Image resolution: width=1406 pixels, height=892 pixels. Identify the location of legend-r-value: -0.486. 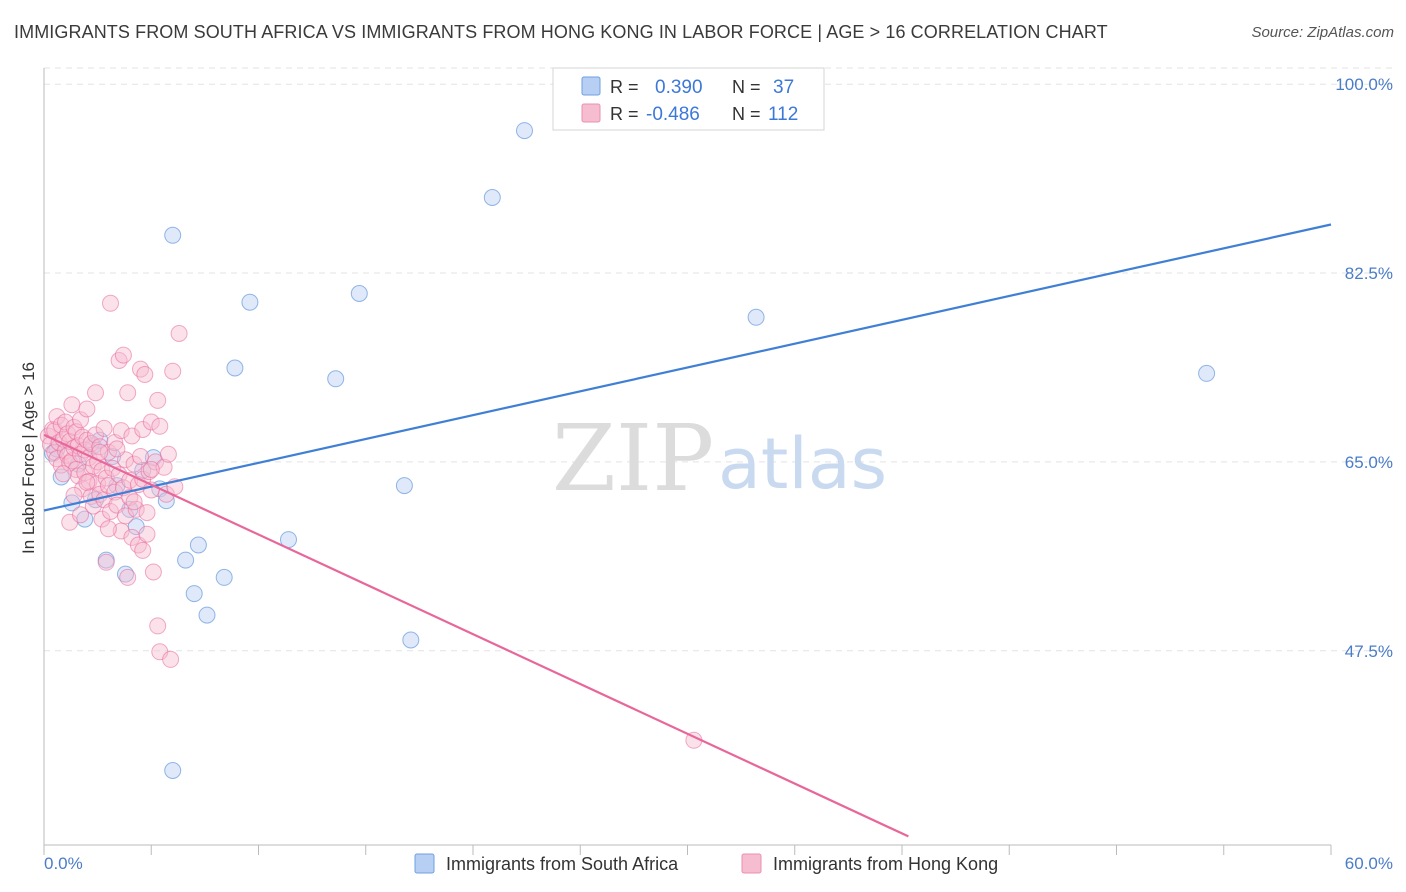
(673, 114).